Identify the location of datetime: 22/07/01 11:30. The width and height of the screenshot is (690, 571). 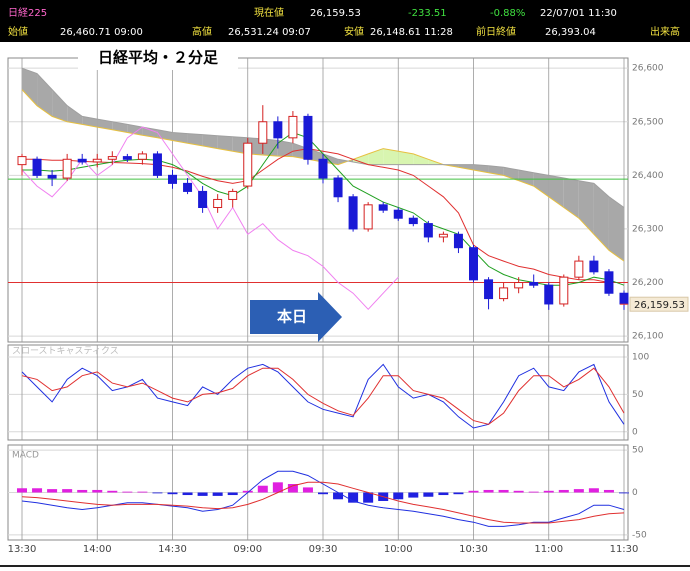
(578, 13).